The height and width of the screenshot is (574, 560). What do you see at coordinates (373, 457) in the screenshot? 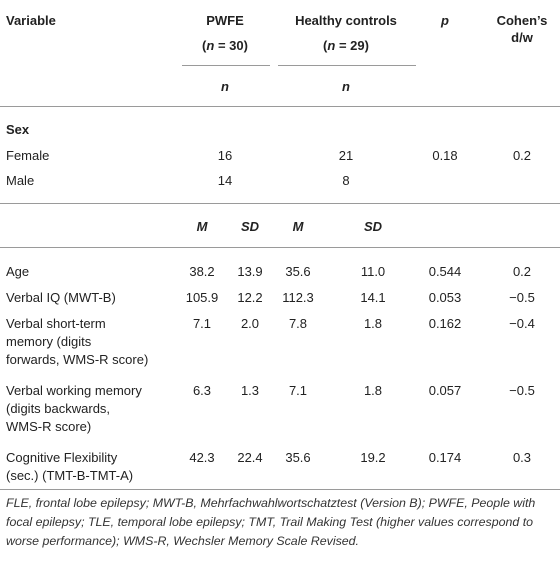
I see `row-cf-sd2: 19.2` at bounding box center [373, 457].